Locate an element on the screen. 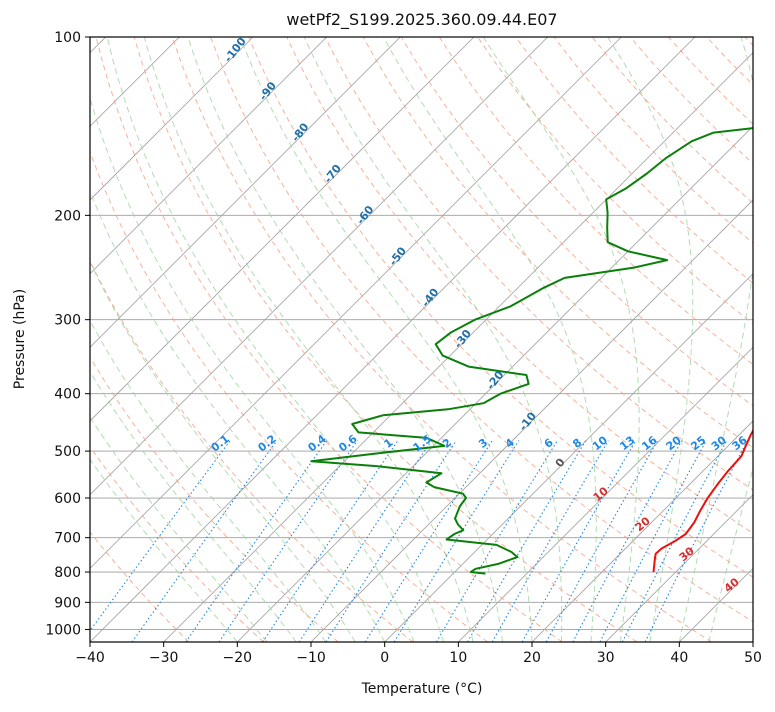 Image resolution: width=775 pixels, height=712 pixels. mixing-ratio-label: 16 is located at coordinates (649, 443).